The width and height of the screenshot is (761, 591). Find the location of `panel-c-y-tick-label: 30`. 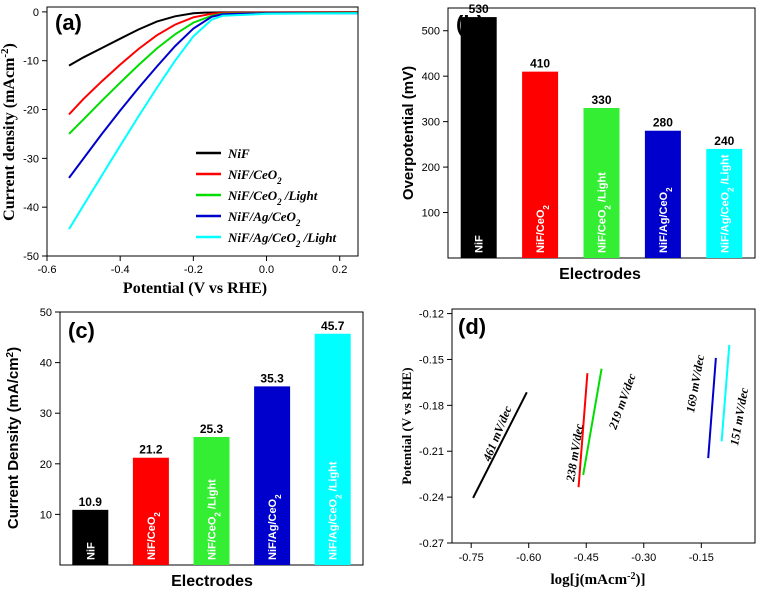

panel-c-y-tick-label: 30 is located at coordinates (46, 414).